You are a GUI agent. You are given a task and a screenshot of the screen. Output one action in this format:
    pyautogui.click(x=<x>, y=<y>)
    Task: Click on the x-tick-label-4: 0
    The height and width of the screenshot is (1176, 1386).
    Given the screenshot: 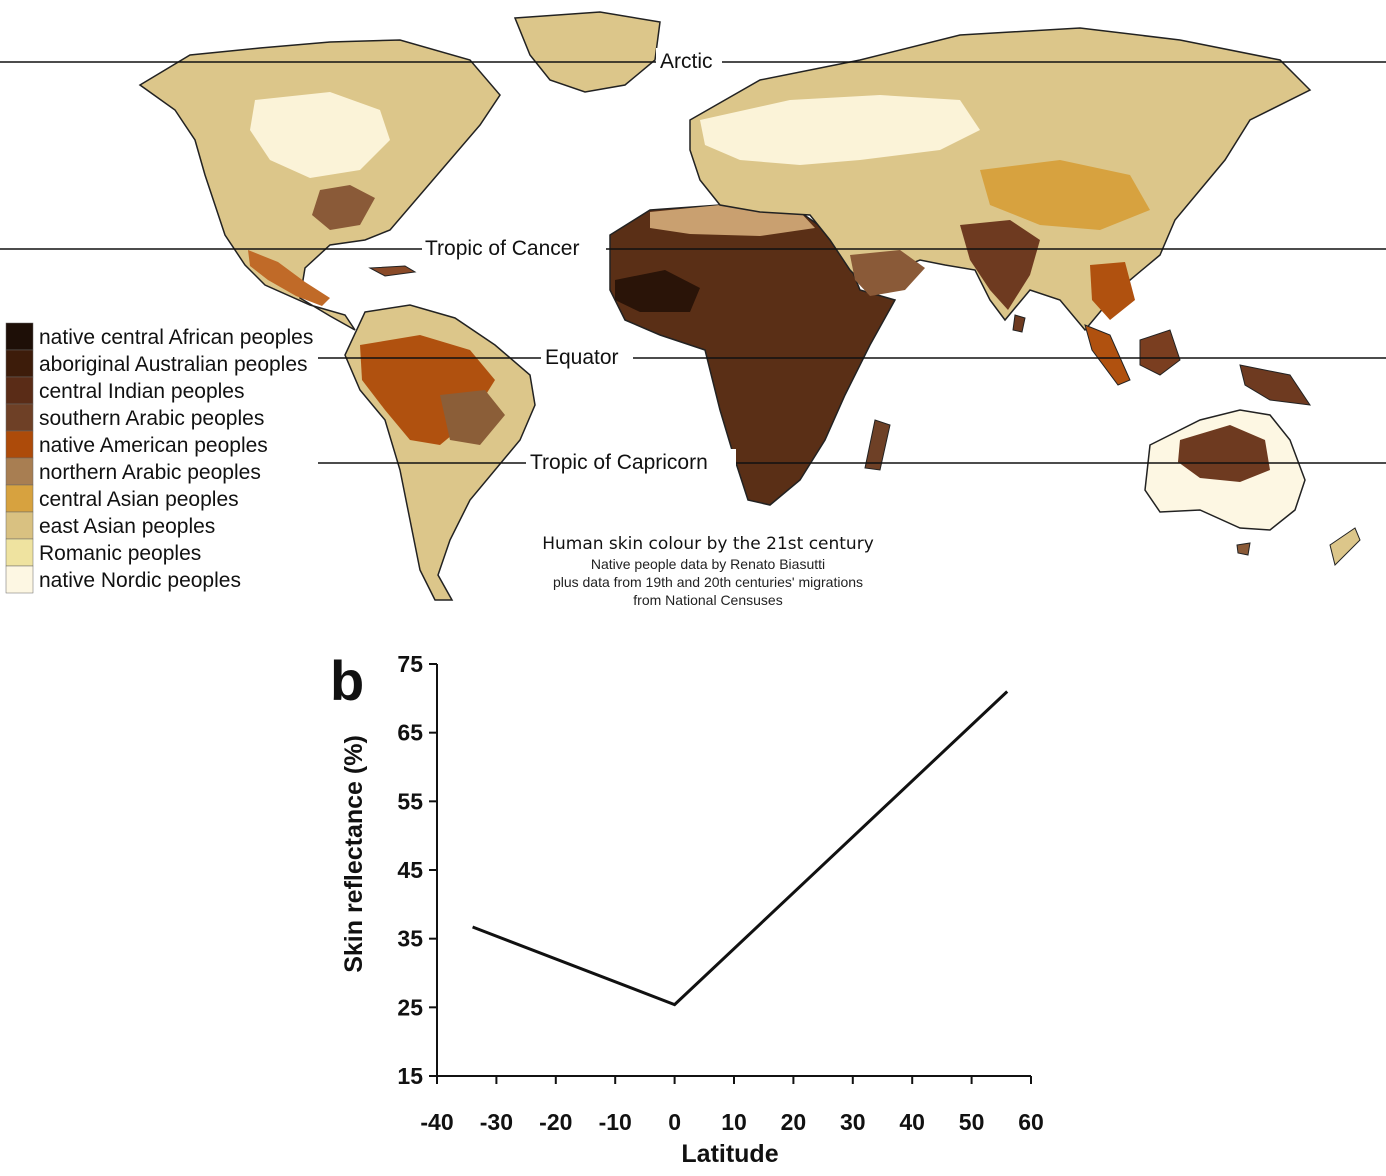 What is the action you would take?
    pyautogui.click(x=674, y=1122)
    